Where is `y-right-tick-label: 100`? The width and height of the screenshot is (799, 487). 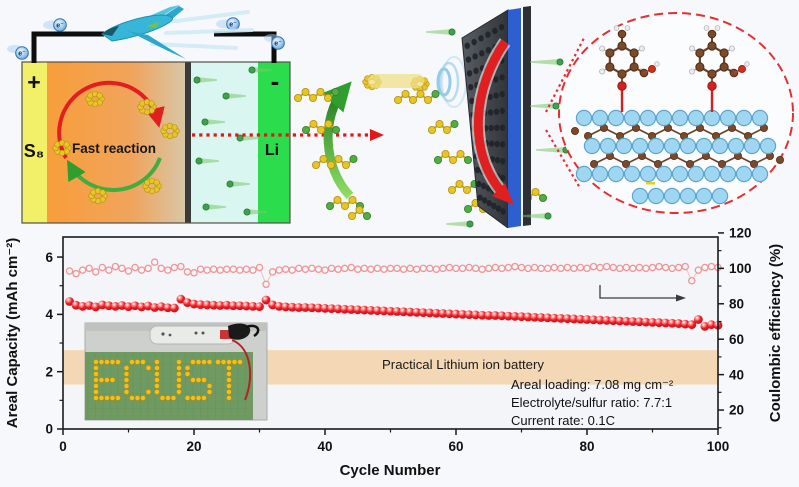 y-right-tick-label: 100 is located at coordinates (740, 268).